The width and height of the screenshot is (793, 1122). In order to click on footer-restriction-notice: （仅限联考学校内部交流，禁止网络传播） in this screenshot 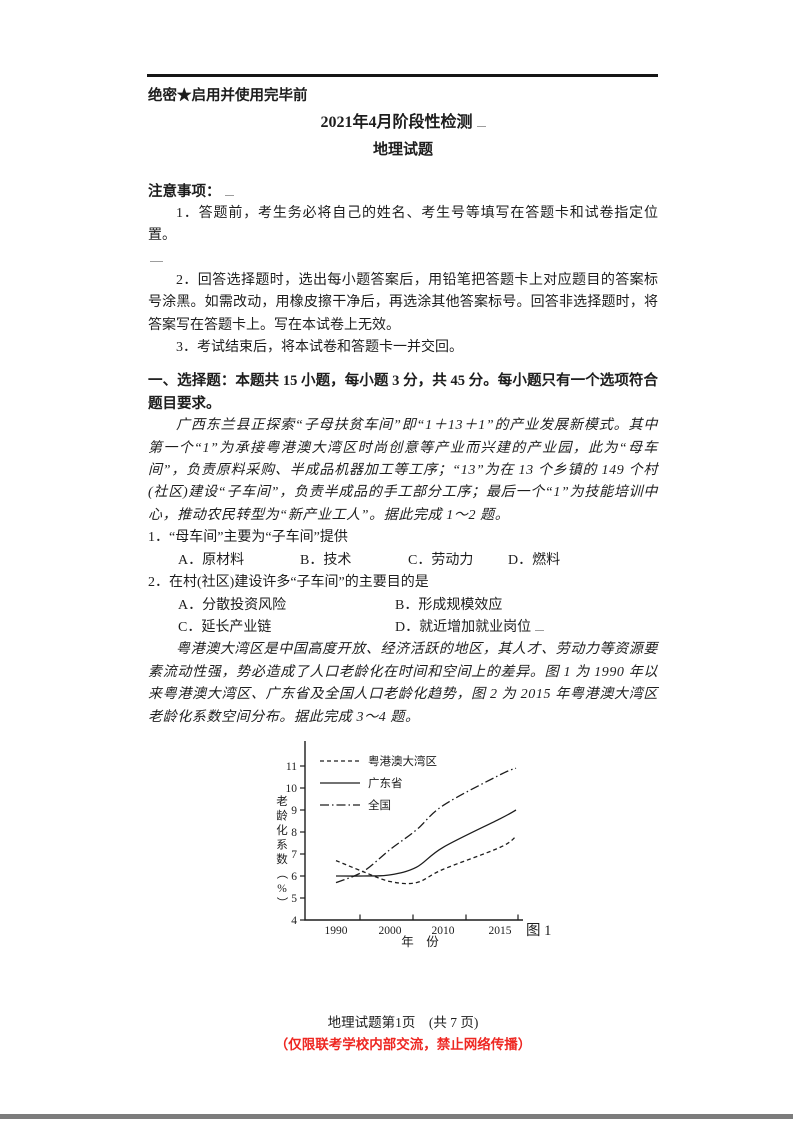, I will do `click(403, 1044)`.